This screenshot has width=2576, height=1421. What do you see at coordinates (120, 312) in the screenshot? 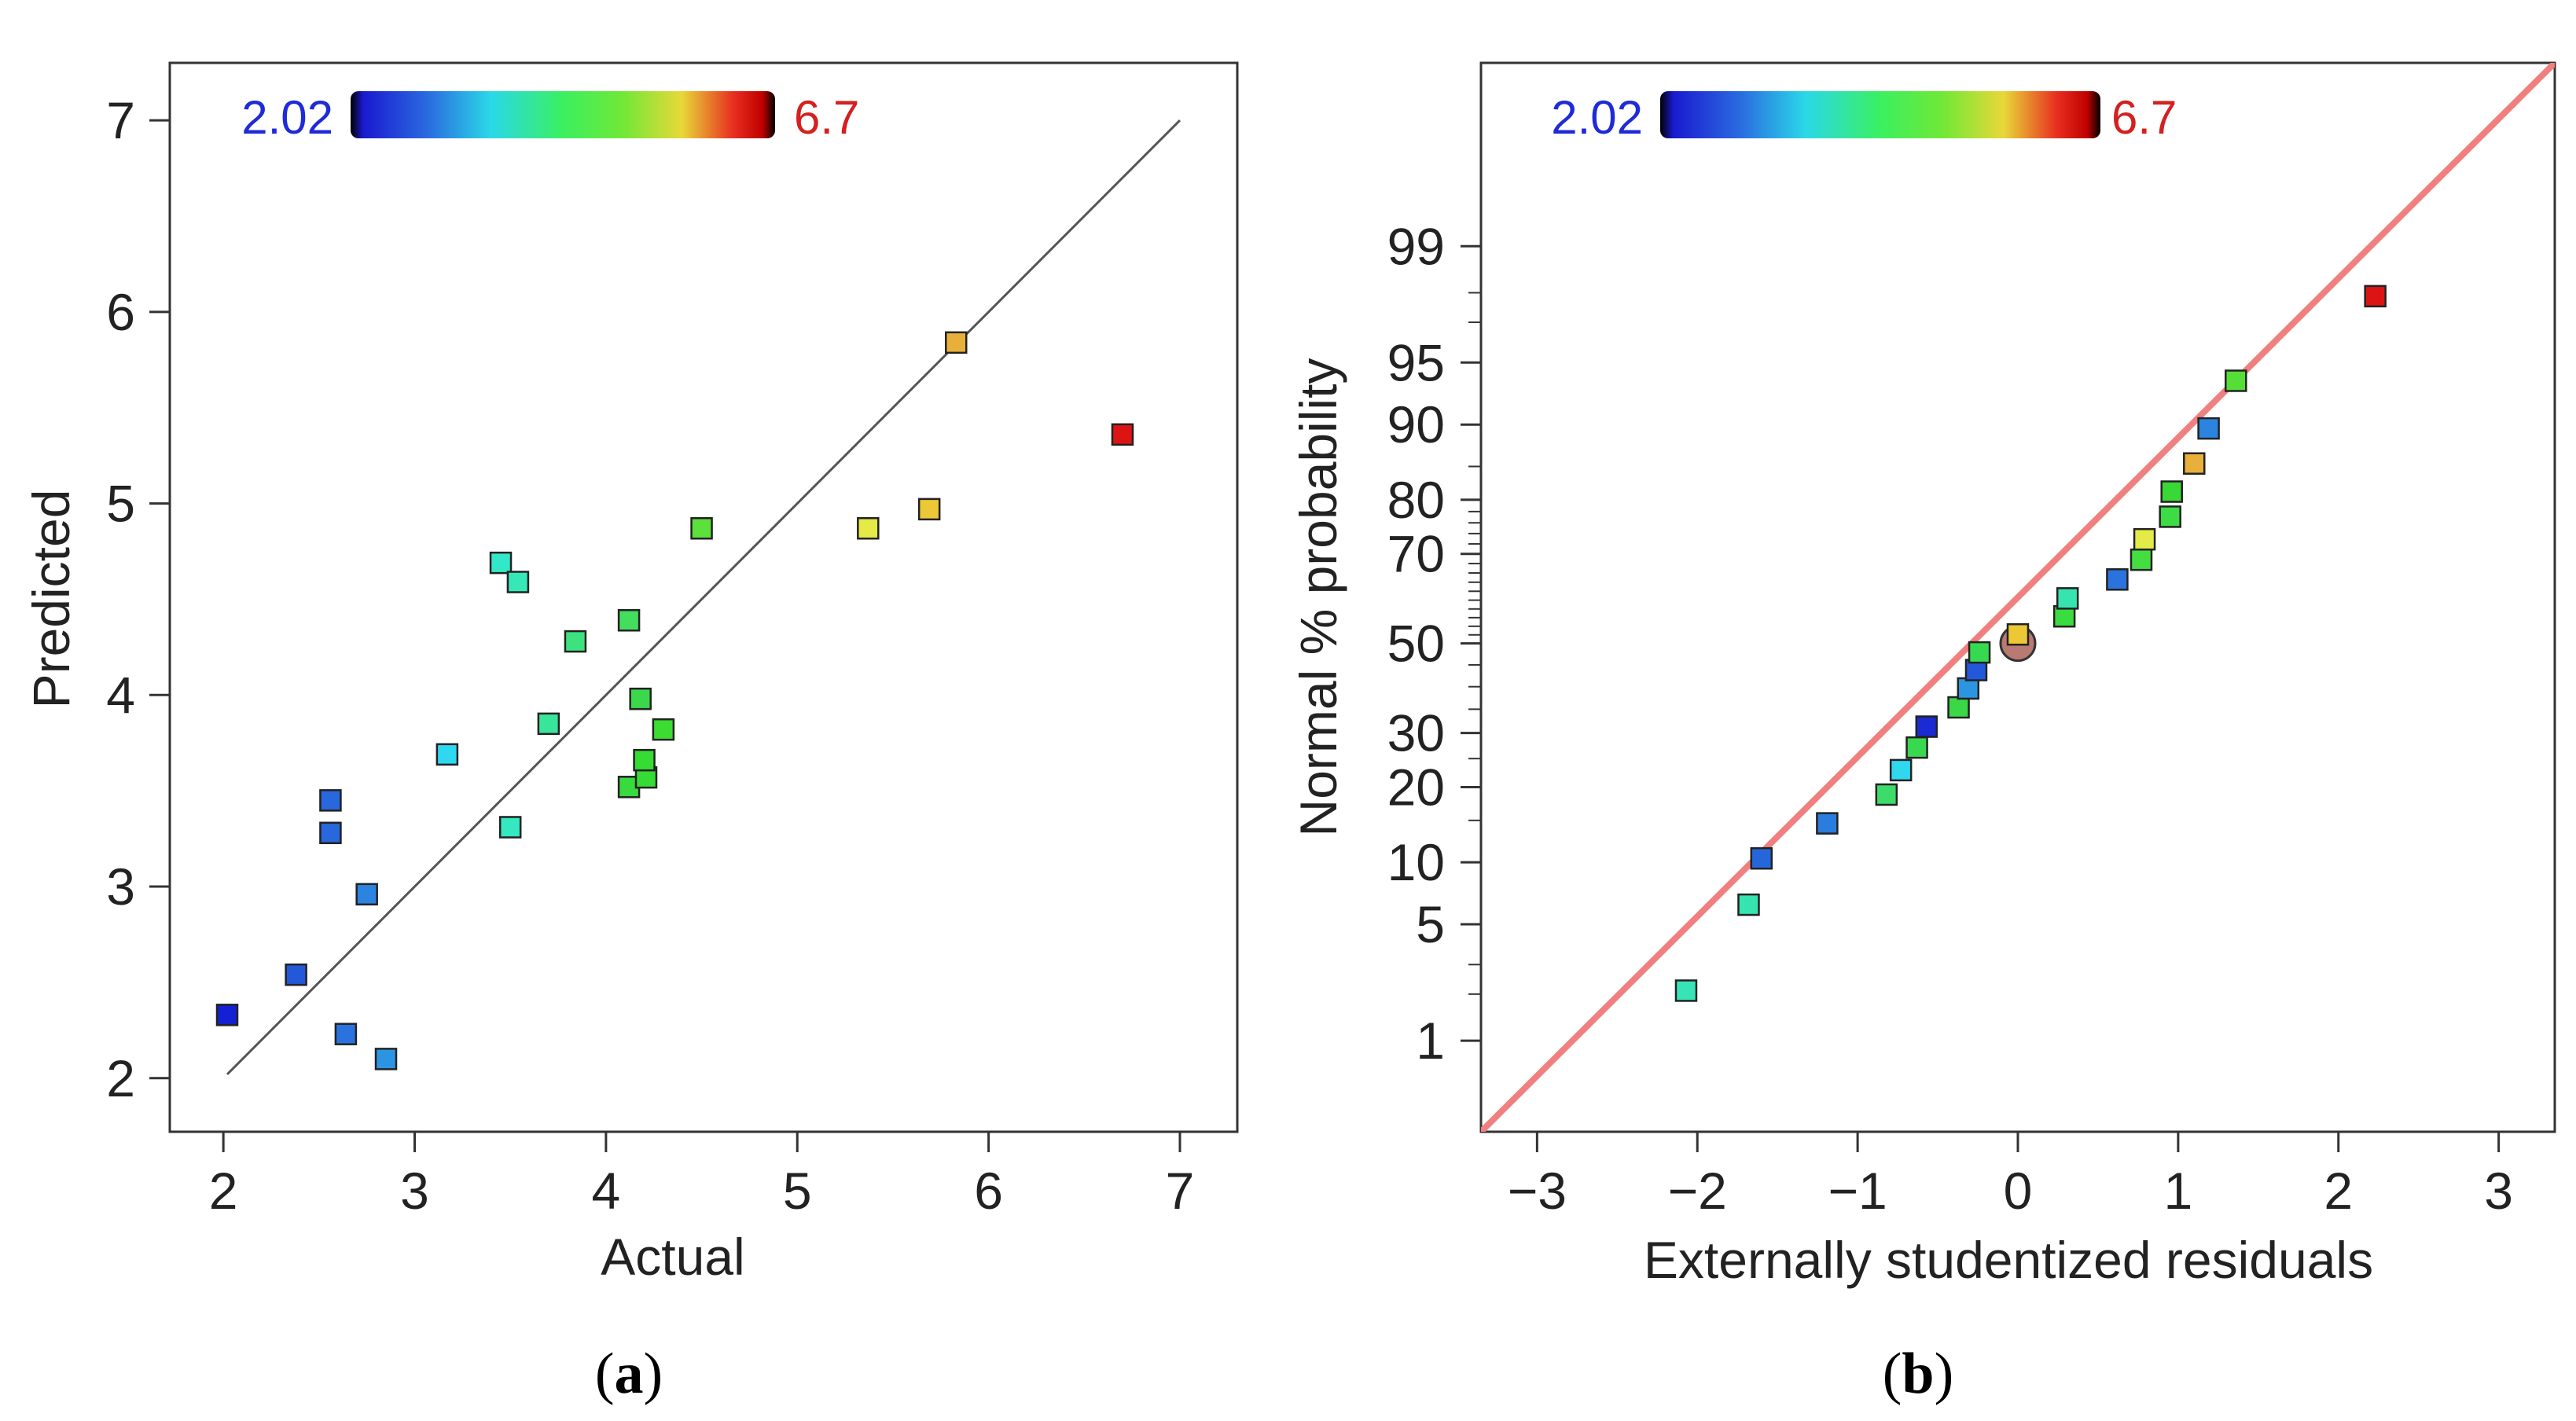
I see `y-tick-label-a: 6` at bounding box center [120, 312].